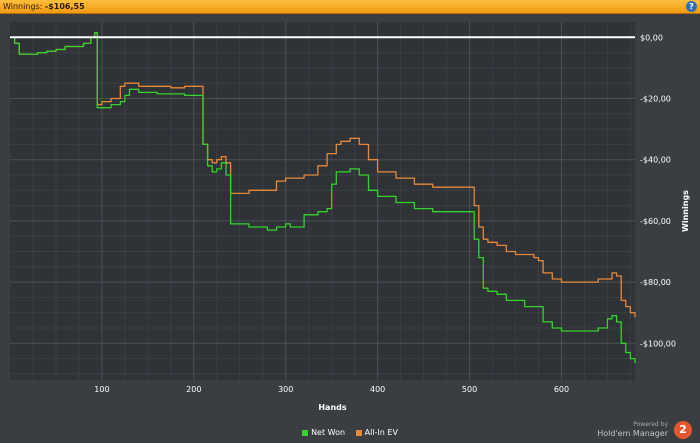 The height and width of the screenshot is (443, 700). Describe the element at coordinates (655, 98) in the screenshot. I see `y-tick-label: -$20,00` at that location.